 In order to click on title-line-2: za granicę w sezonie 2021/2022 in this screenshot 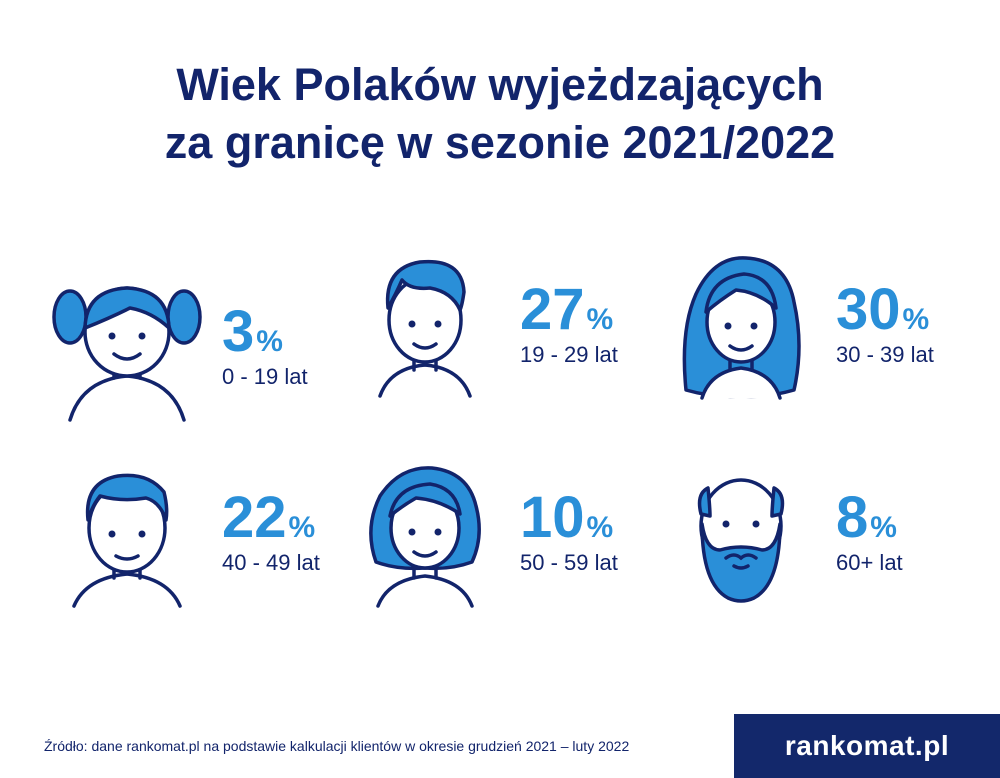, I will do `click(500, 142)`.